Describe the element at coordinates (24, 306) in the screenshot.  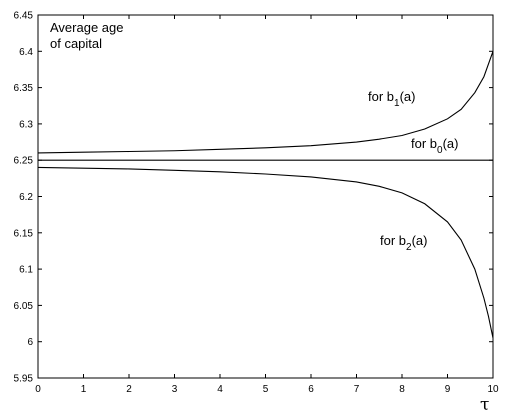
I see `y-tick-label-2: 6.05` at that location.